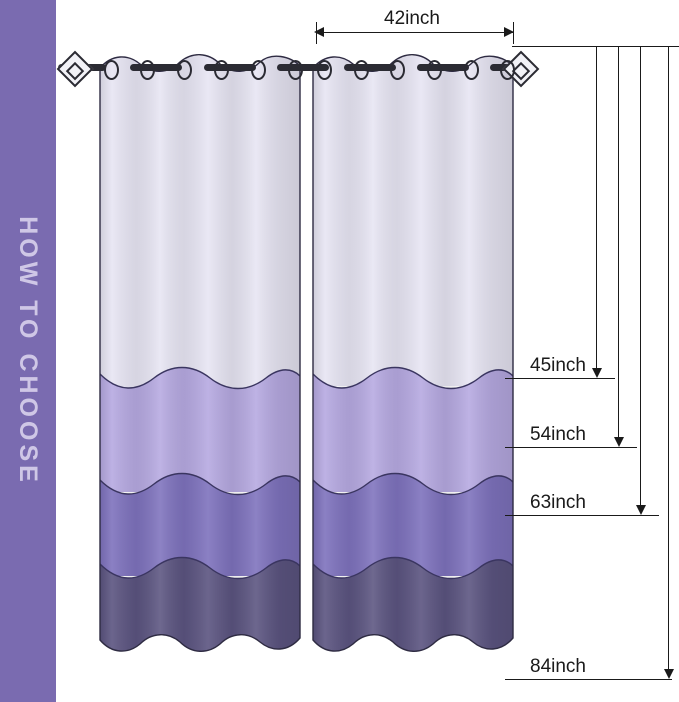 This screenshot has width=679, height=702. I want to click on rod-finial-left, so click(75, 69).